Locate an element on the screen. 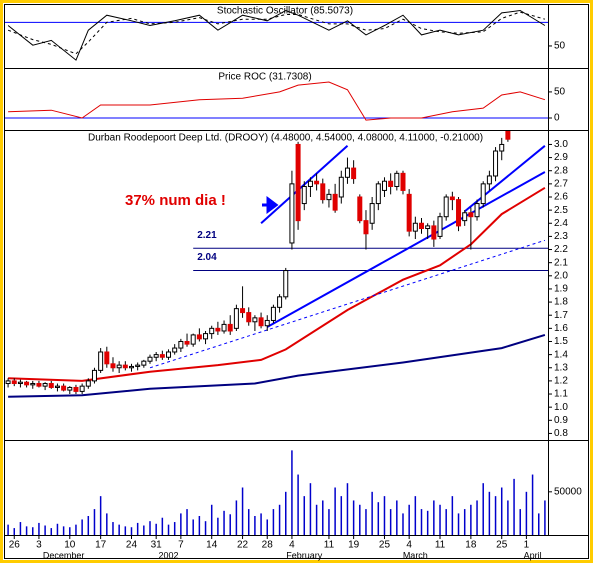 The width and height of the screenshot is (593, 563). y-tick-label: 2.5 is located at coordinates (561, 210).